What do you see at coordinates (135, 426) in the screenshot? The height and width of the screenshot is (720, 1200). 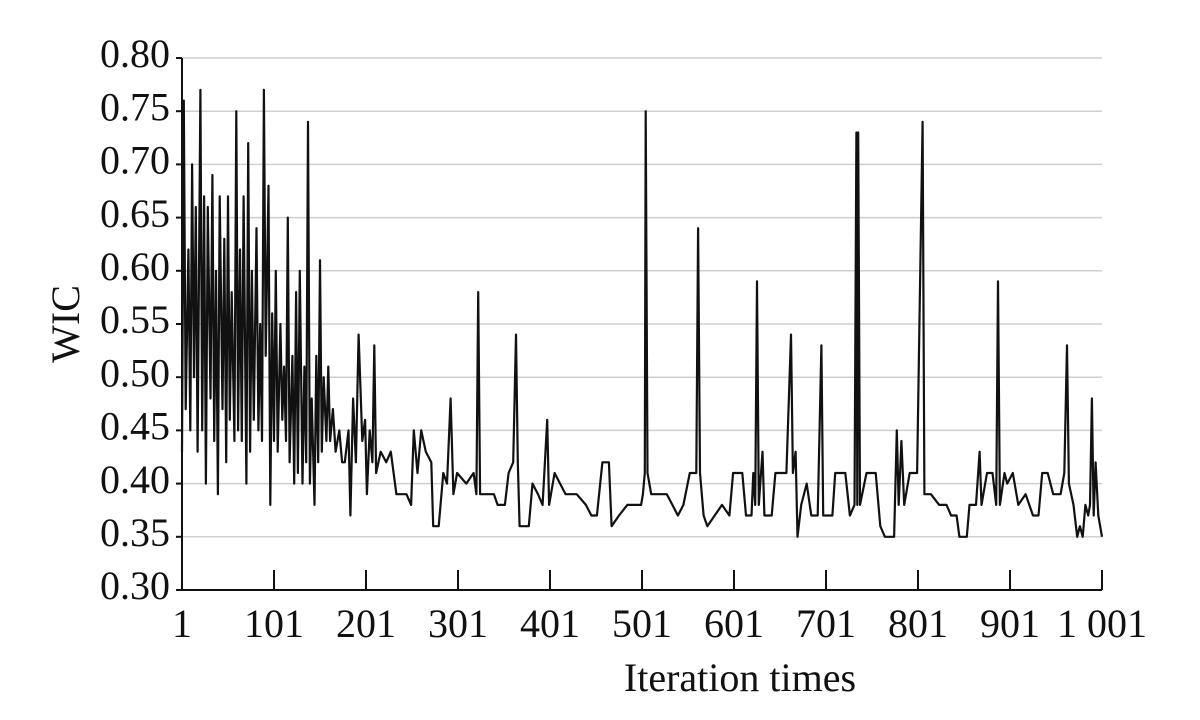 I see `y-tick-label: 0.45` at bounding box center [135, 426].